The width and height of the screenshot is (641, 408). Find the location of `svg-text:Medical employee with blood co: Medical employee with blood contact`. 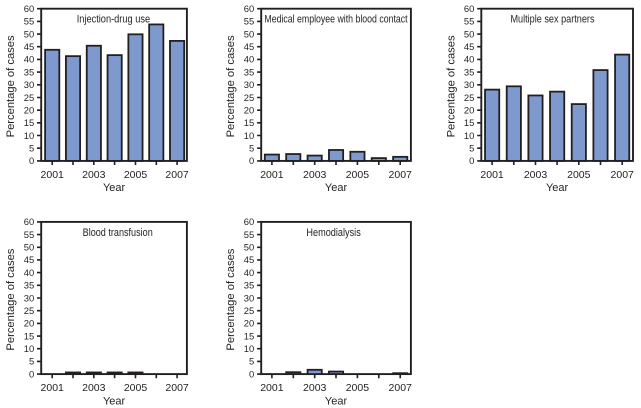

svg-text:Medical employee with blood co: Medical employee with blood contact is located at coordinates (335, 20).